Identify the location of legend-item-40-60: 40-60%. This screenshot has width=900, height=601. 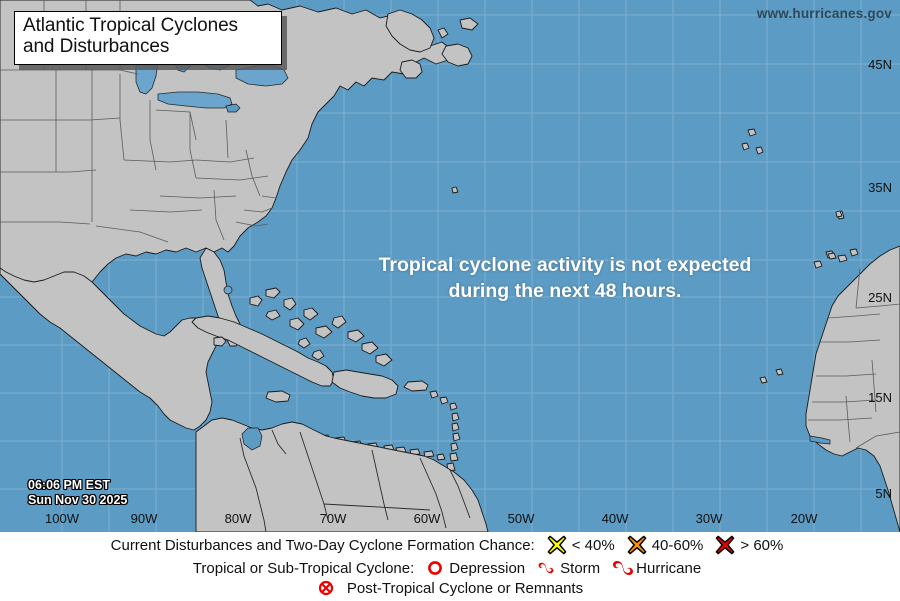
(665, 545).